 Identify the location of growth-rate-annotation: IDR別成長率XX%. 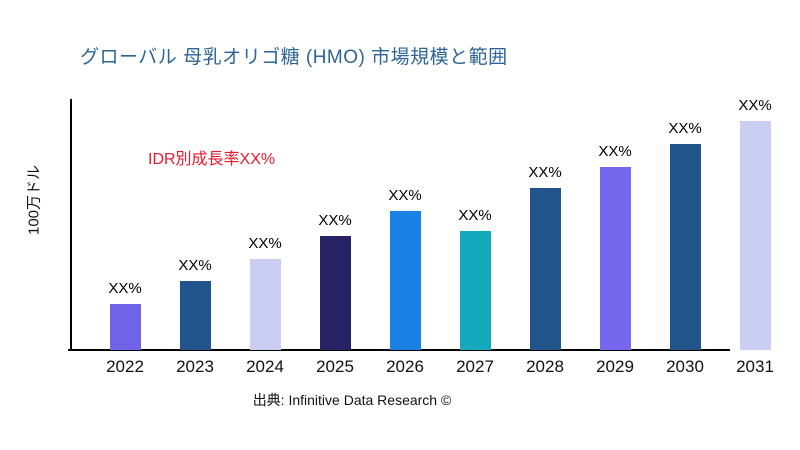
(212, 159).